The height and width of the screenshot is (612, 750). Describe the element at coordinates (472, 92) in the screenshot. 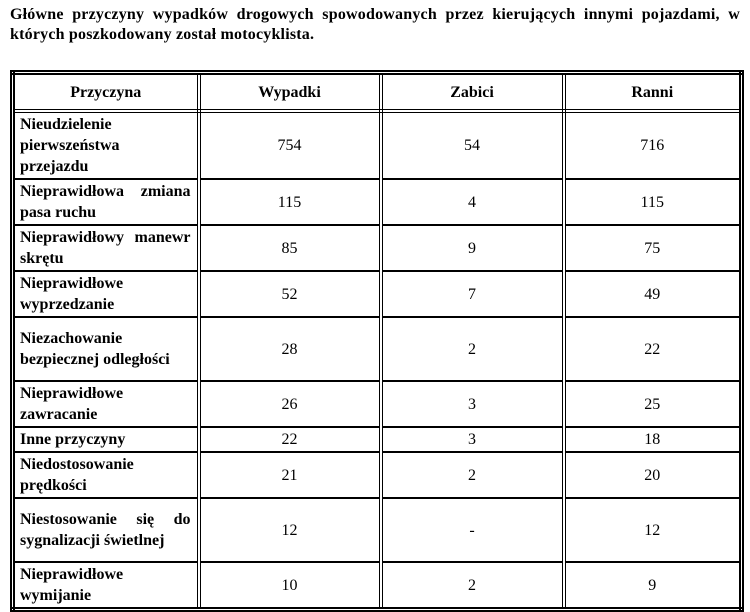

I see `column-header-zabici: Zabici` at that location.